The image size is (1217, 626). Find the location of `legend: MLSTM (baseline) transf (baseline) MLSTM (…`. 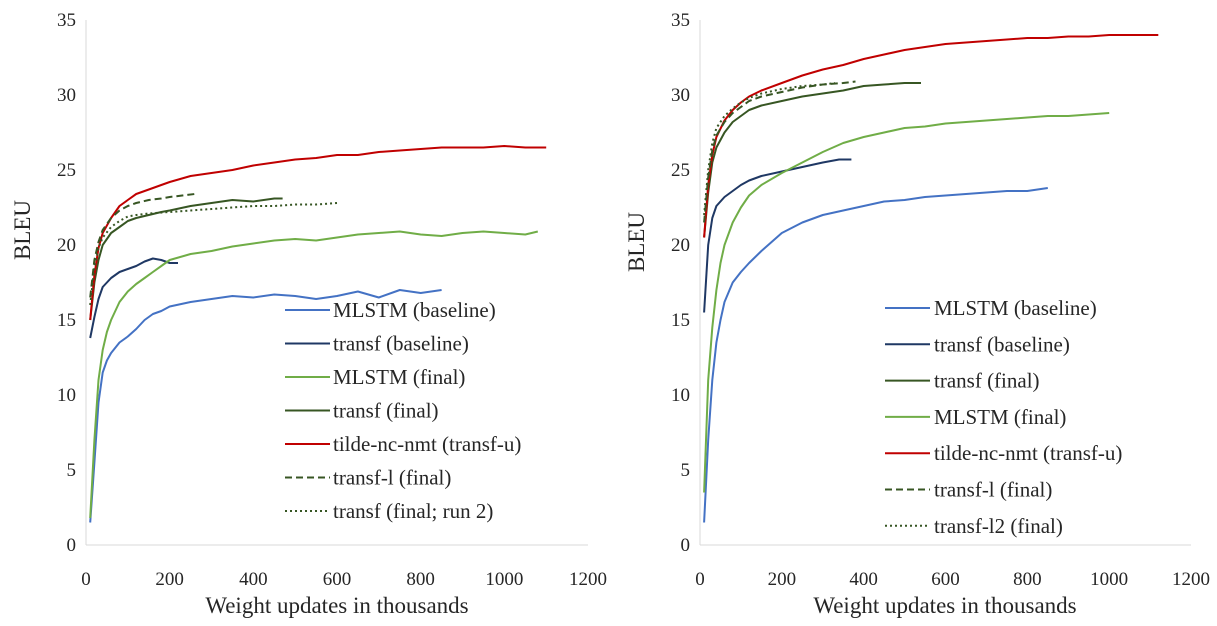

legend: MLSTM (baseline) transf (baseline) MLSTM (… is located at coordinates (403, 410).